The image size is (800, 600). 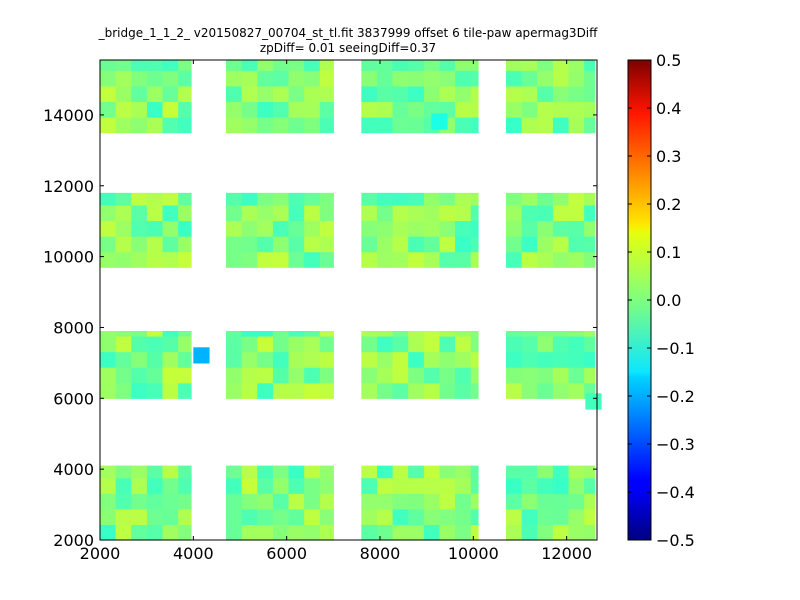 What do you see at coordinates (675, 348) in the screenshot?
I see `colorbar-tick-label: −0.1` at bounding box center [675, 348].